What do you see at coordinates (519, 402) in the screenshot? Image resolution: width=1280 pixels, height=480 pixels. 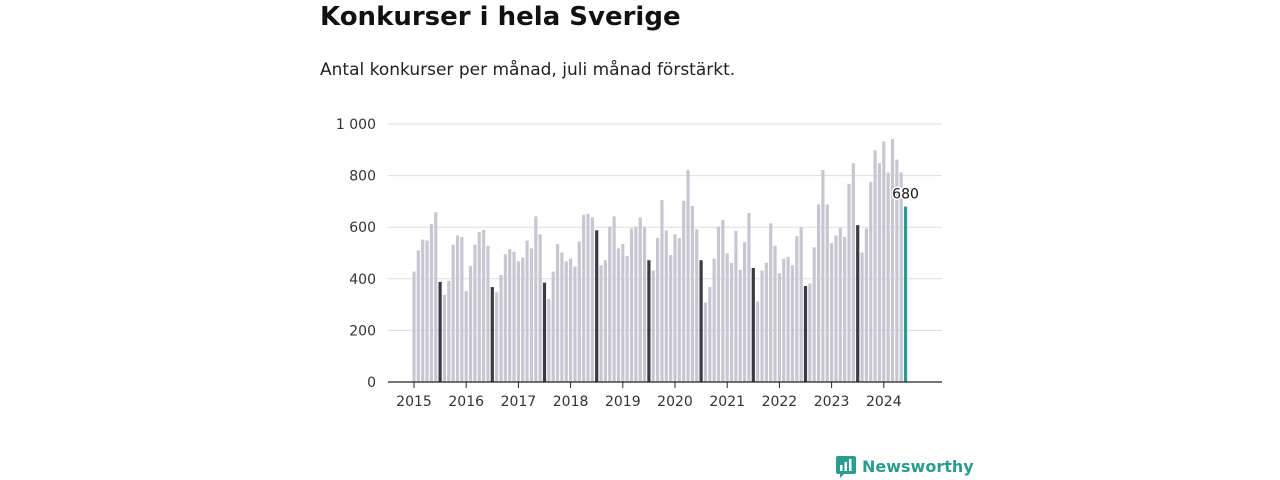 I see `x-tick-label: 2017` at bounding box center [519, 402].